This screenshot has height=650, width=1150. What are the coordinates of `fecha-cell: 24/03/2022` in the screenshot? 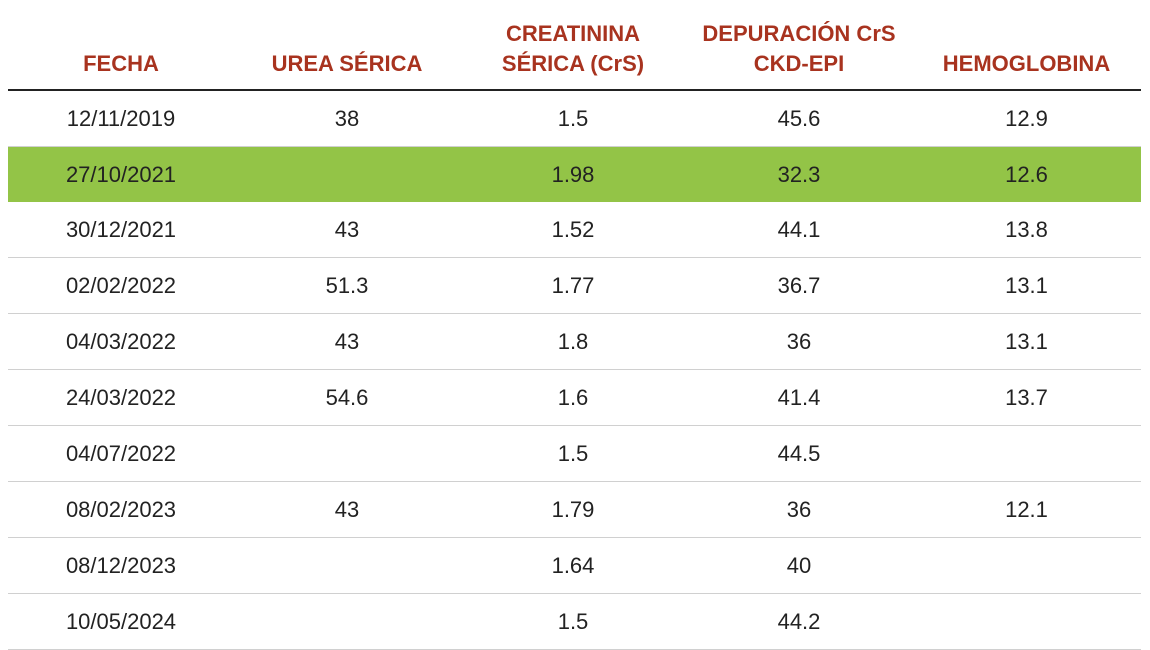 It's located at (121, 397).